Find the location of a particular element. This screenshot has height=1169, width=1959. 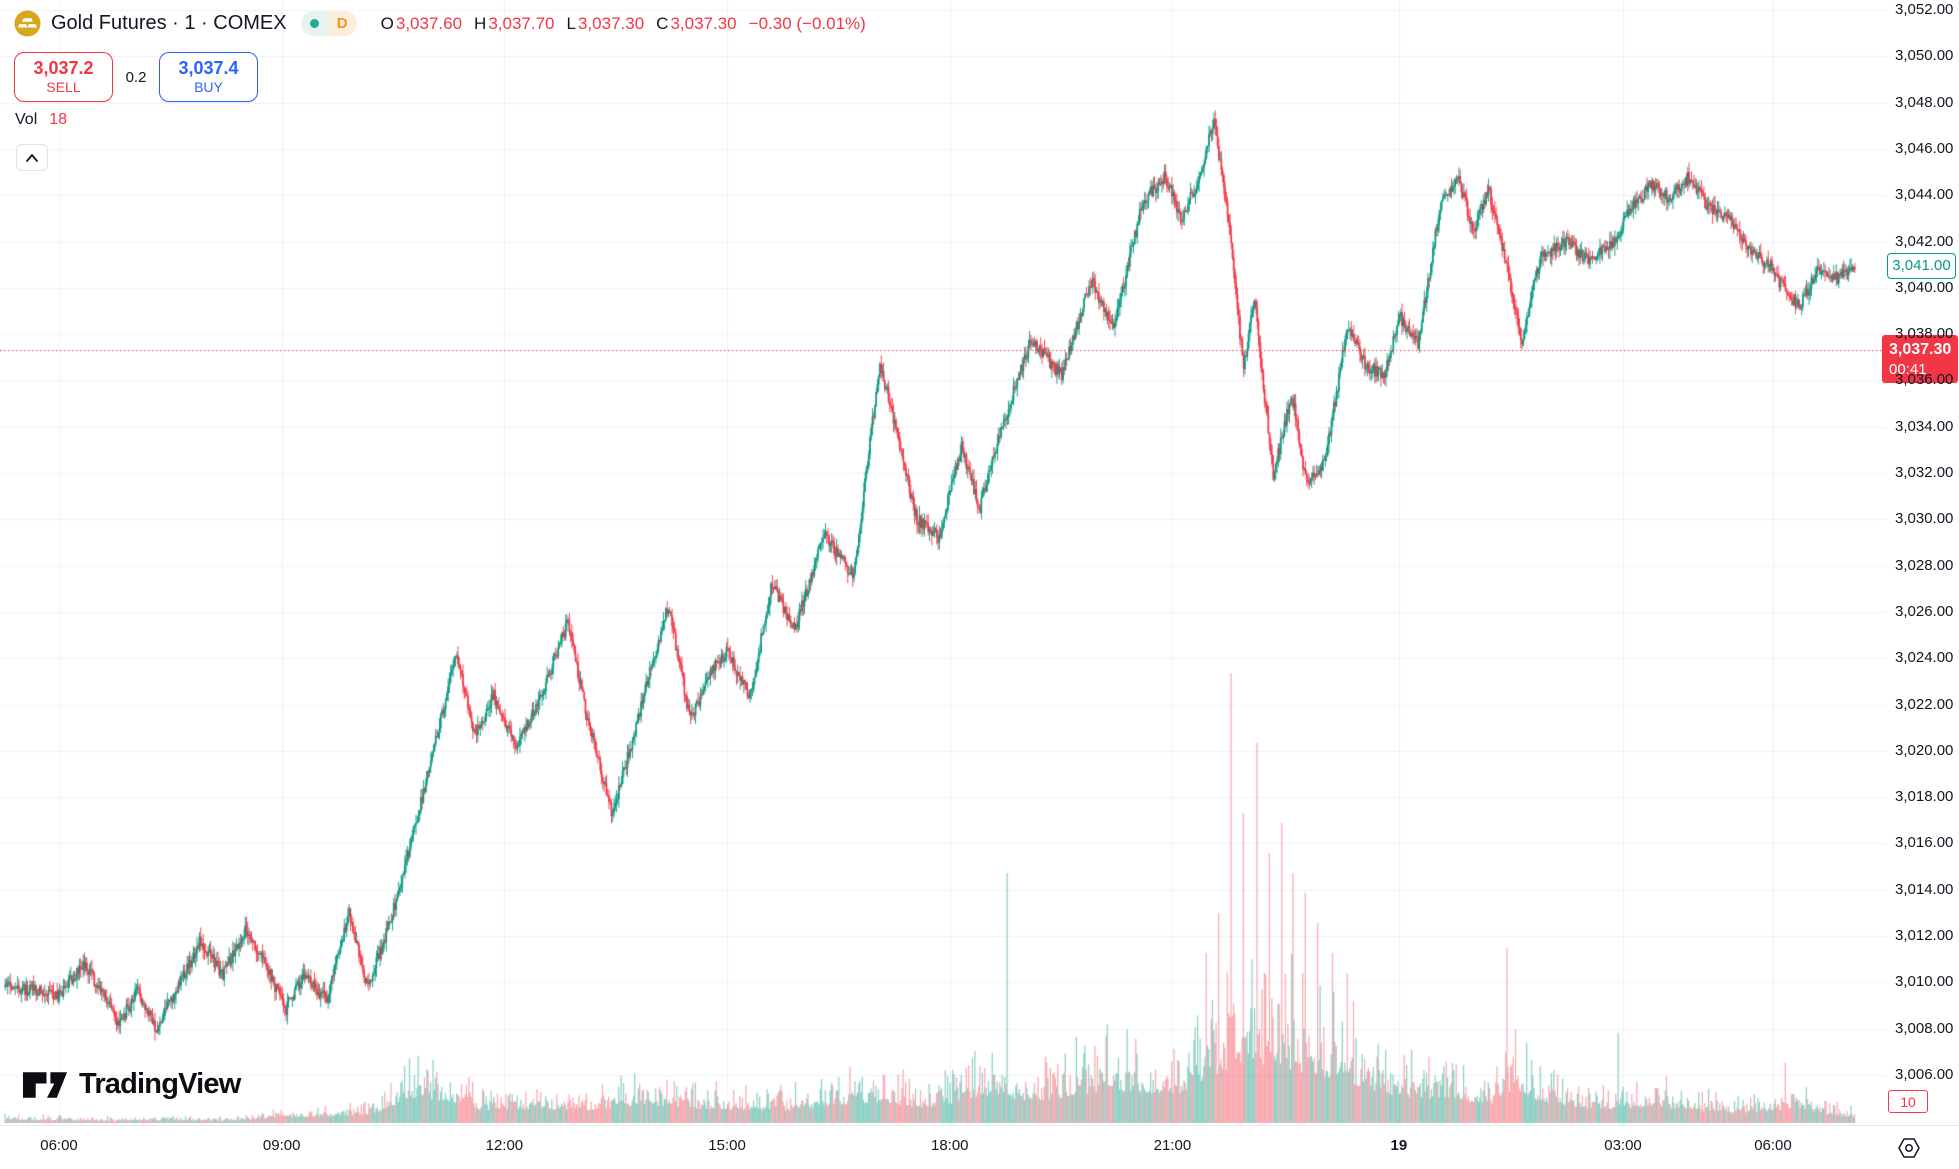

axis-settings-hexagon-icon is located at coordinates (1909, 1148).